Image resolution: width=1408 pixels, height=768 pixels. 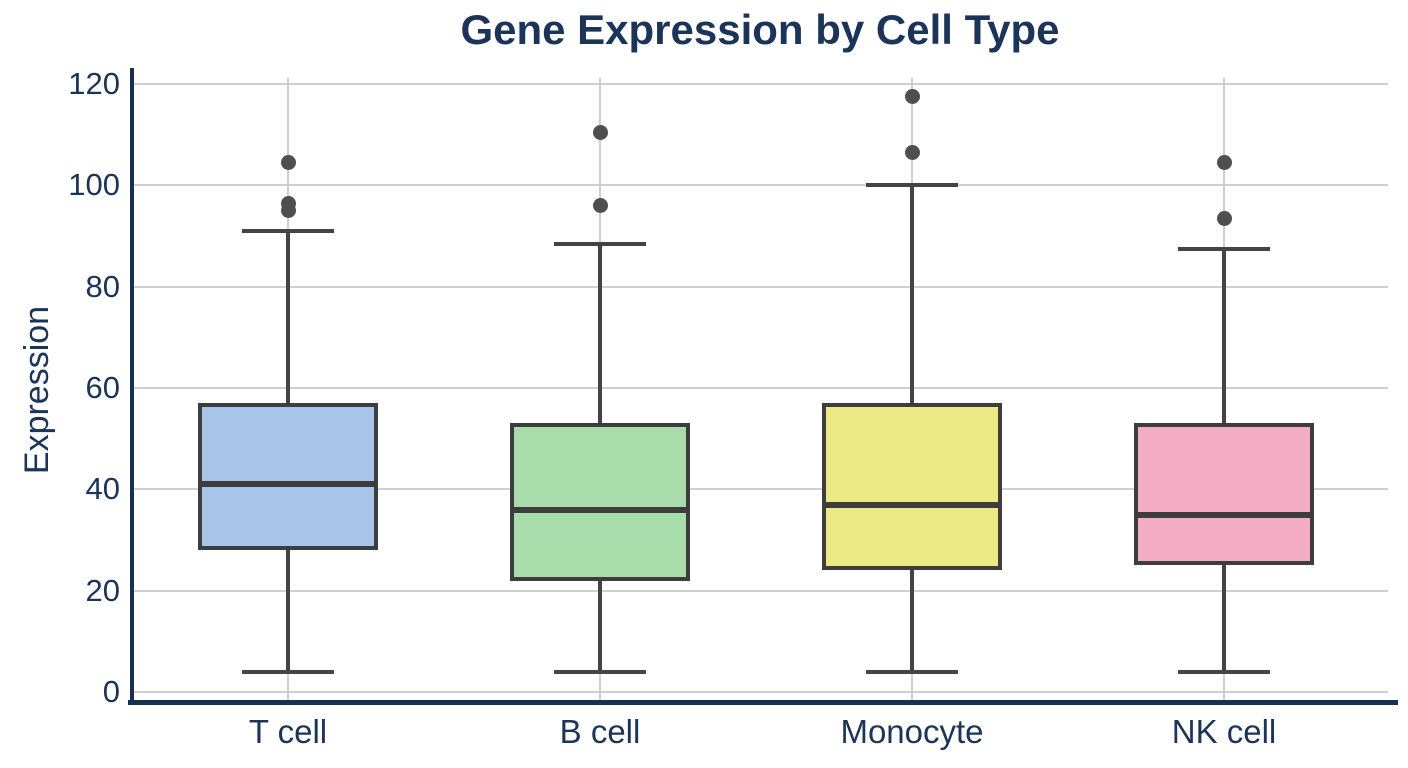 I want to click on y-tick-label: 120, so click(x=94, y=83).